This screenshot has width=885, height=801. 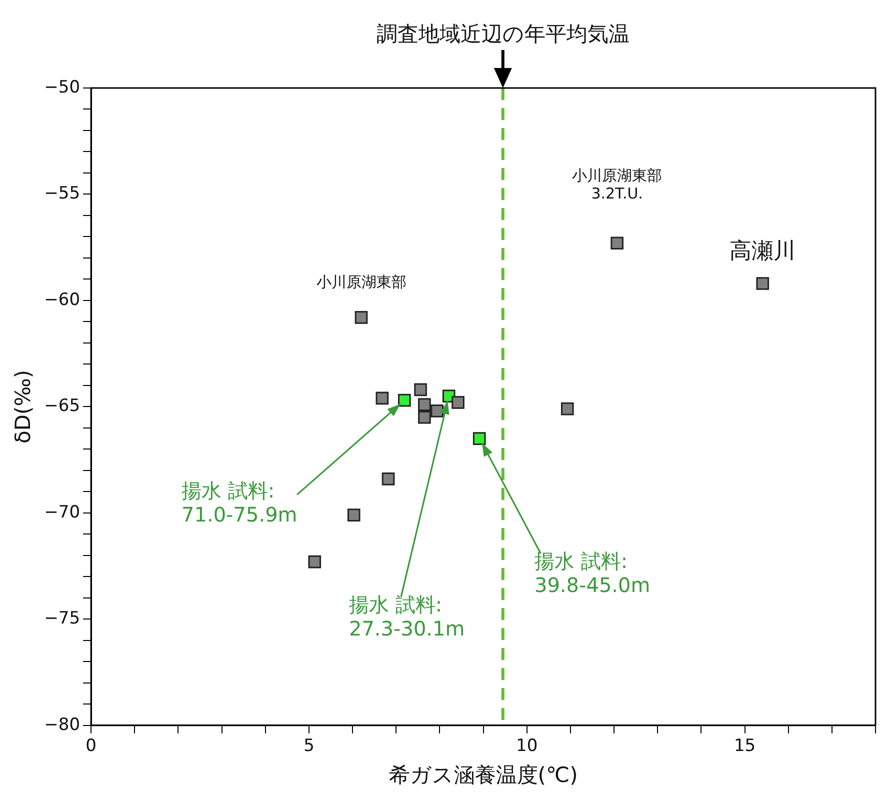 What do you see at coordinates (62, 87) in the screenshot?
I see `y-tick-label: −50` at bounding box center [62, 87].